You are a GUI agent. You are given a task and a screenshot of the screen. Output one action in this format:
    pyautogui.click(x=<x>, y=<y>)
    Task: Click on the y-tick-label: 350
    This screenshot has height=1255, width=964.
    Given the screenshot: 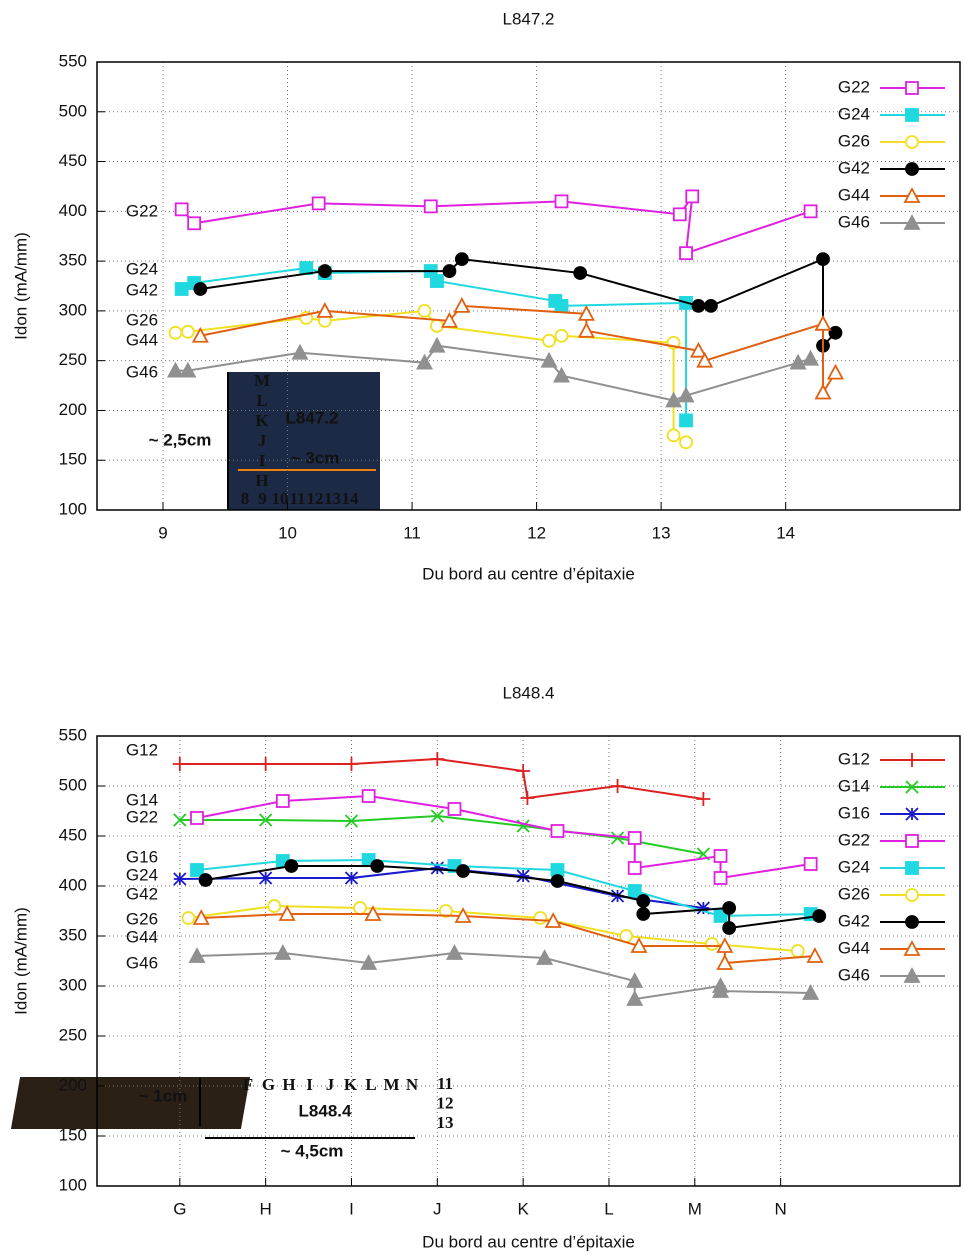 What is the action you would take?
    pyautogui.click(x=73, y=934)
    